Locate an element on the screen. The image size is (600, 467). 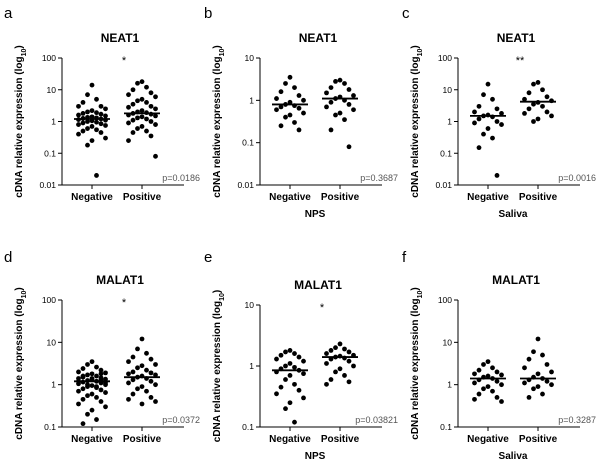
y-tick-label: 0.1 is located at coordinates (446, 427).